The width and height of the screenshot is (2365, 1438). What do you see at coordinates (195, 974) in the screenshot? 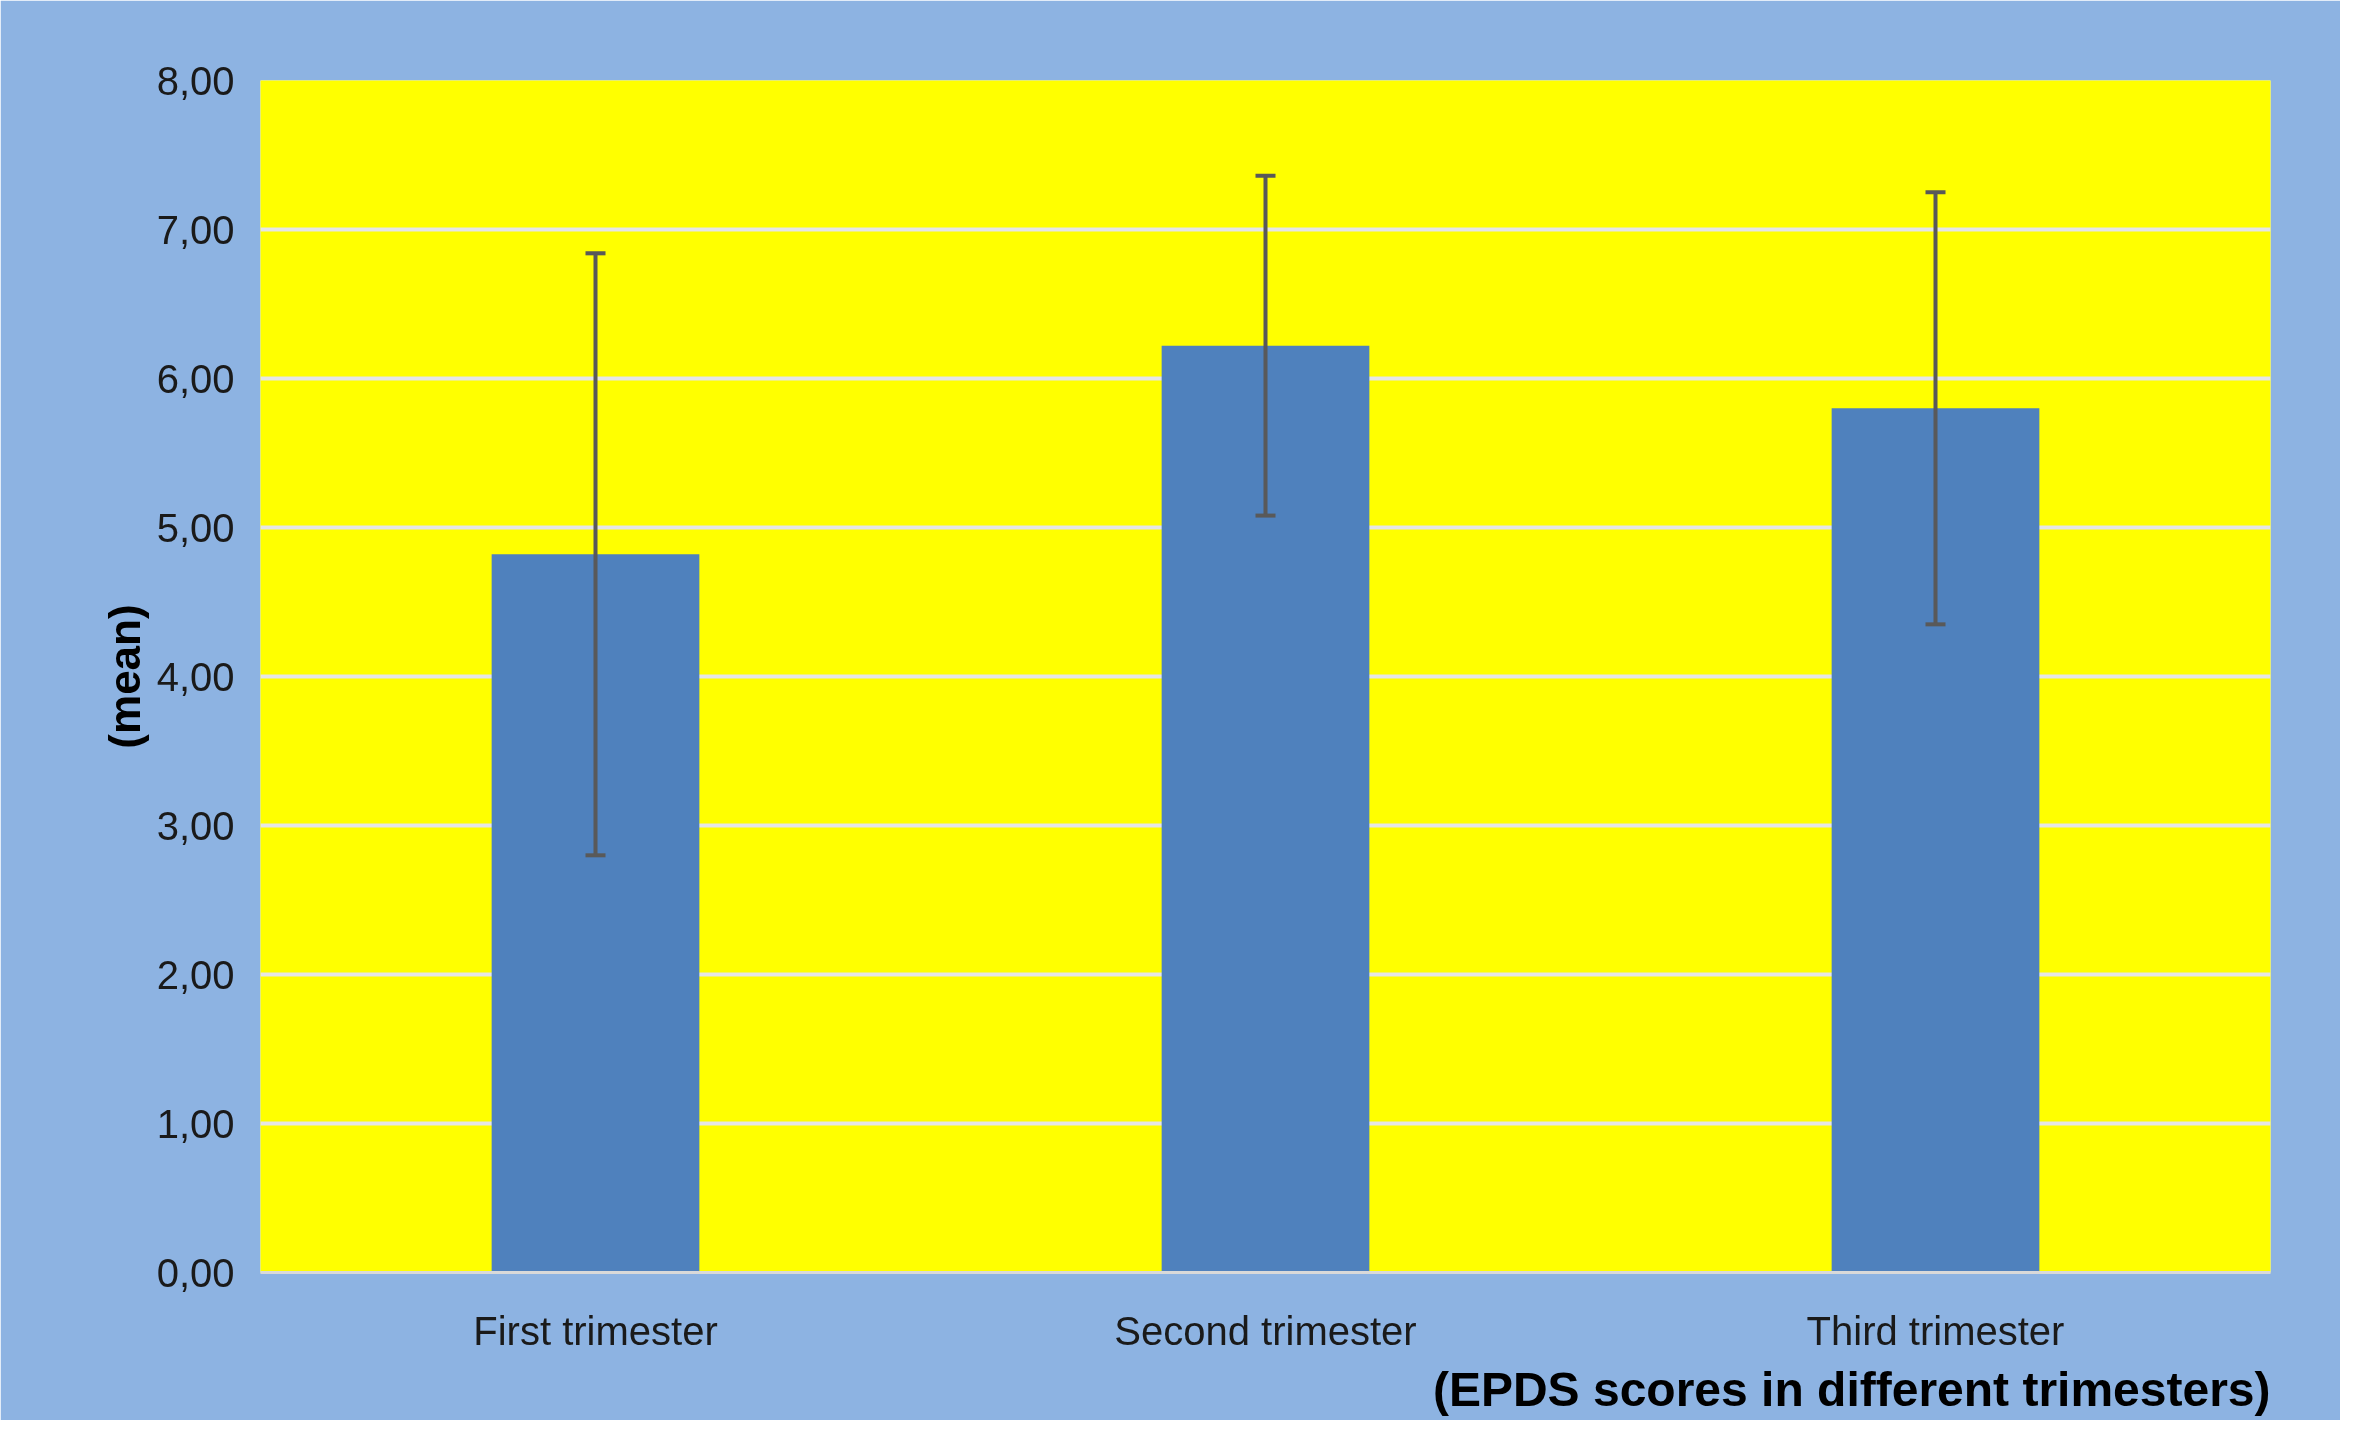
I see `y-tick-label: 2,00` at bounding box center [195, 974].